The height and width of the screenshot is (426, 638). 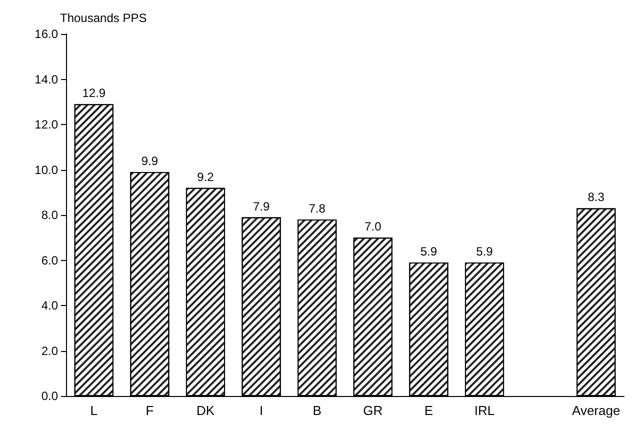 What do you see at coordinates (94, 410) in the screenshot?
I see `x-tick-label: L` at bounding box center [94, 410].